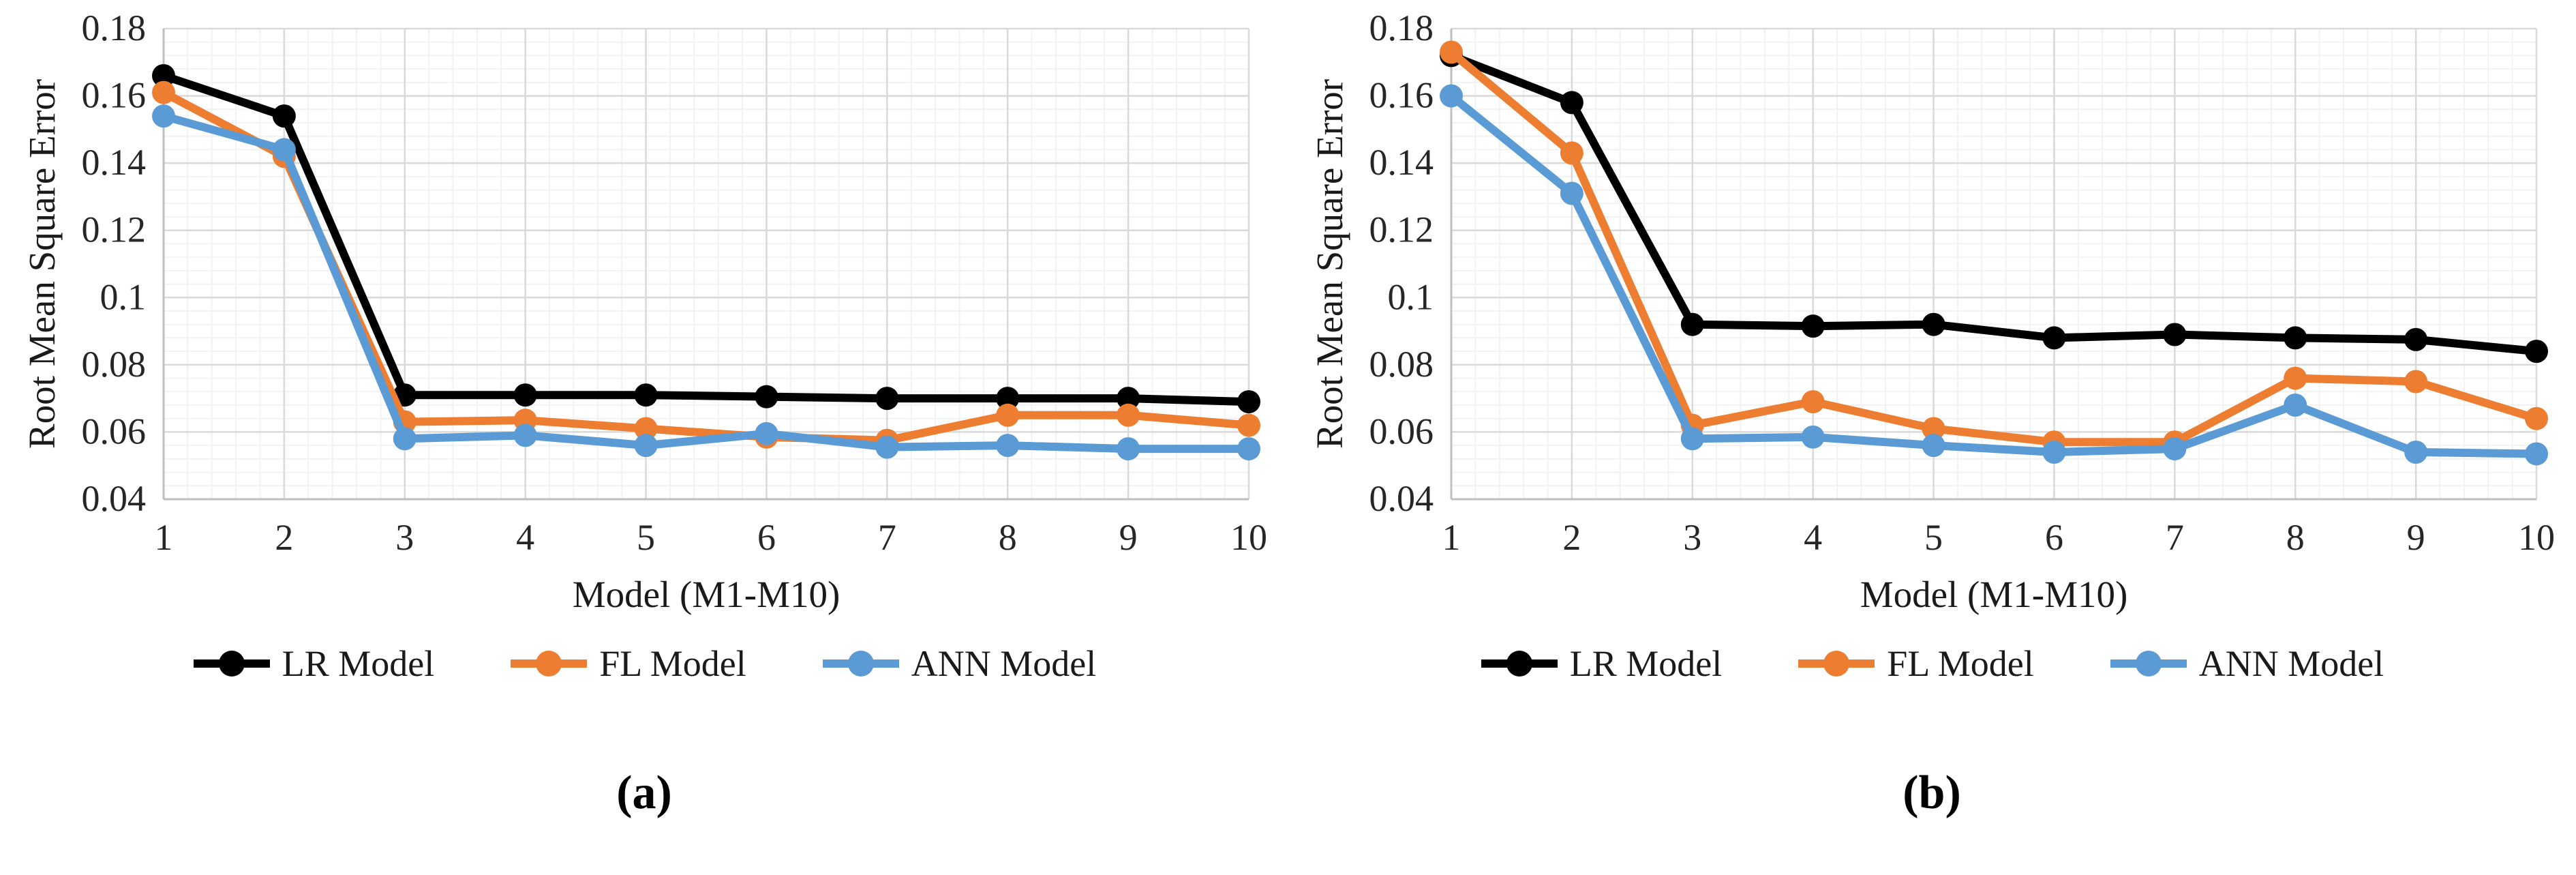 The image size is (2576, 875). I want to click on y-tick-label: 0.16, so click(115, 95).